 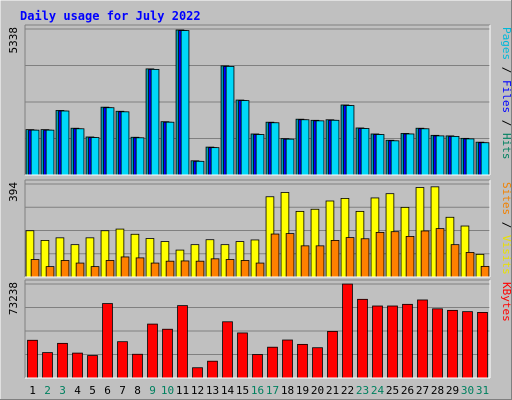 I want to click on day-label-26: 26, so click(x=407, y=390).